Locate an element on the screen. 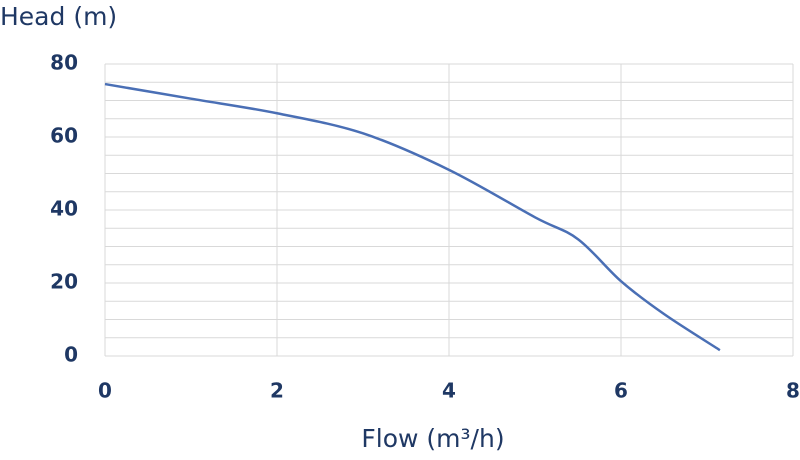 The height and width of the screenshot is (460, 800). x-axis-label: Flow (m³/h) is located at coordinates (432, 438).